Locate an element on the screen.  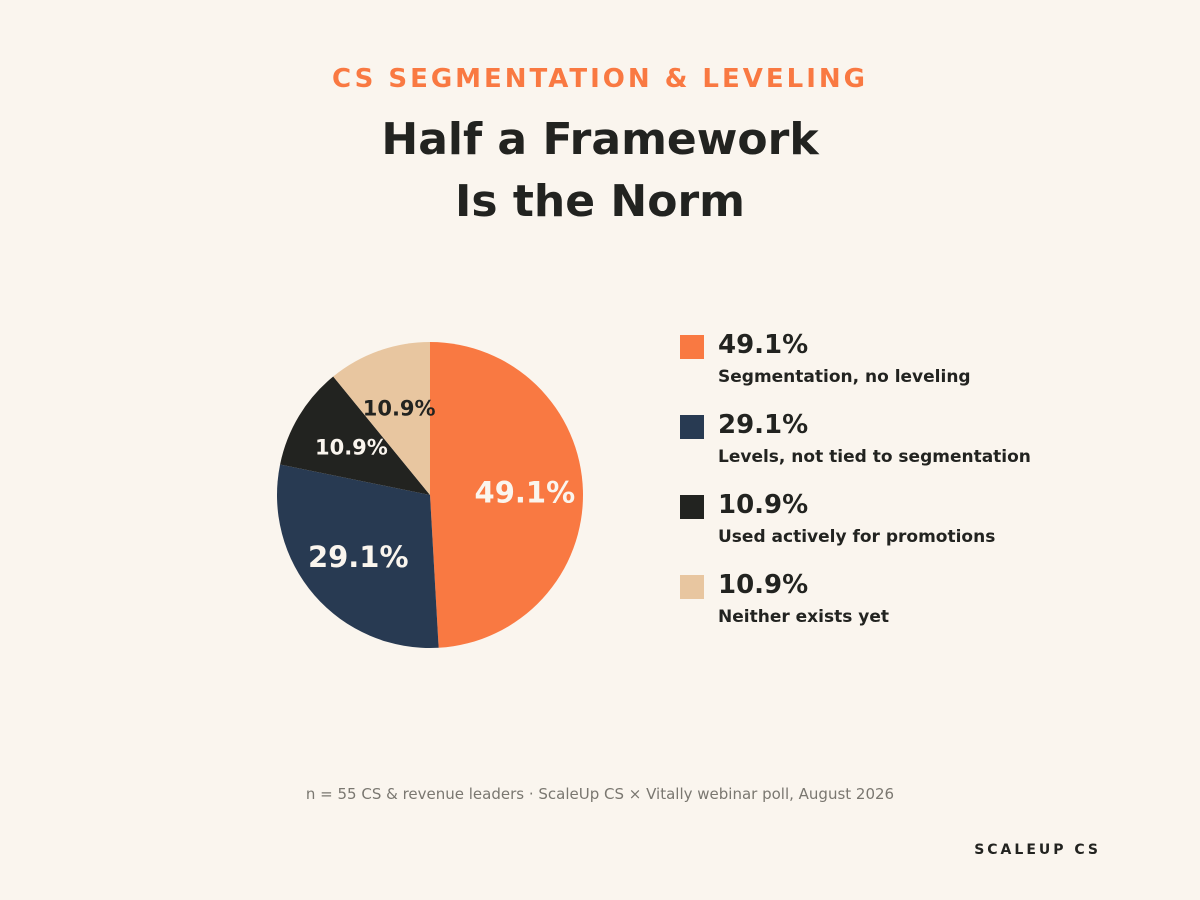
legend-label: Neither exists yet is located at coordinates (803, 617).